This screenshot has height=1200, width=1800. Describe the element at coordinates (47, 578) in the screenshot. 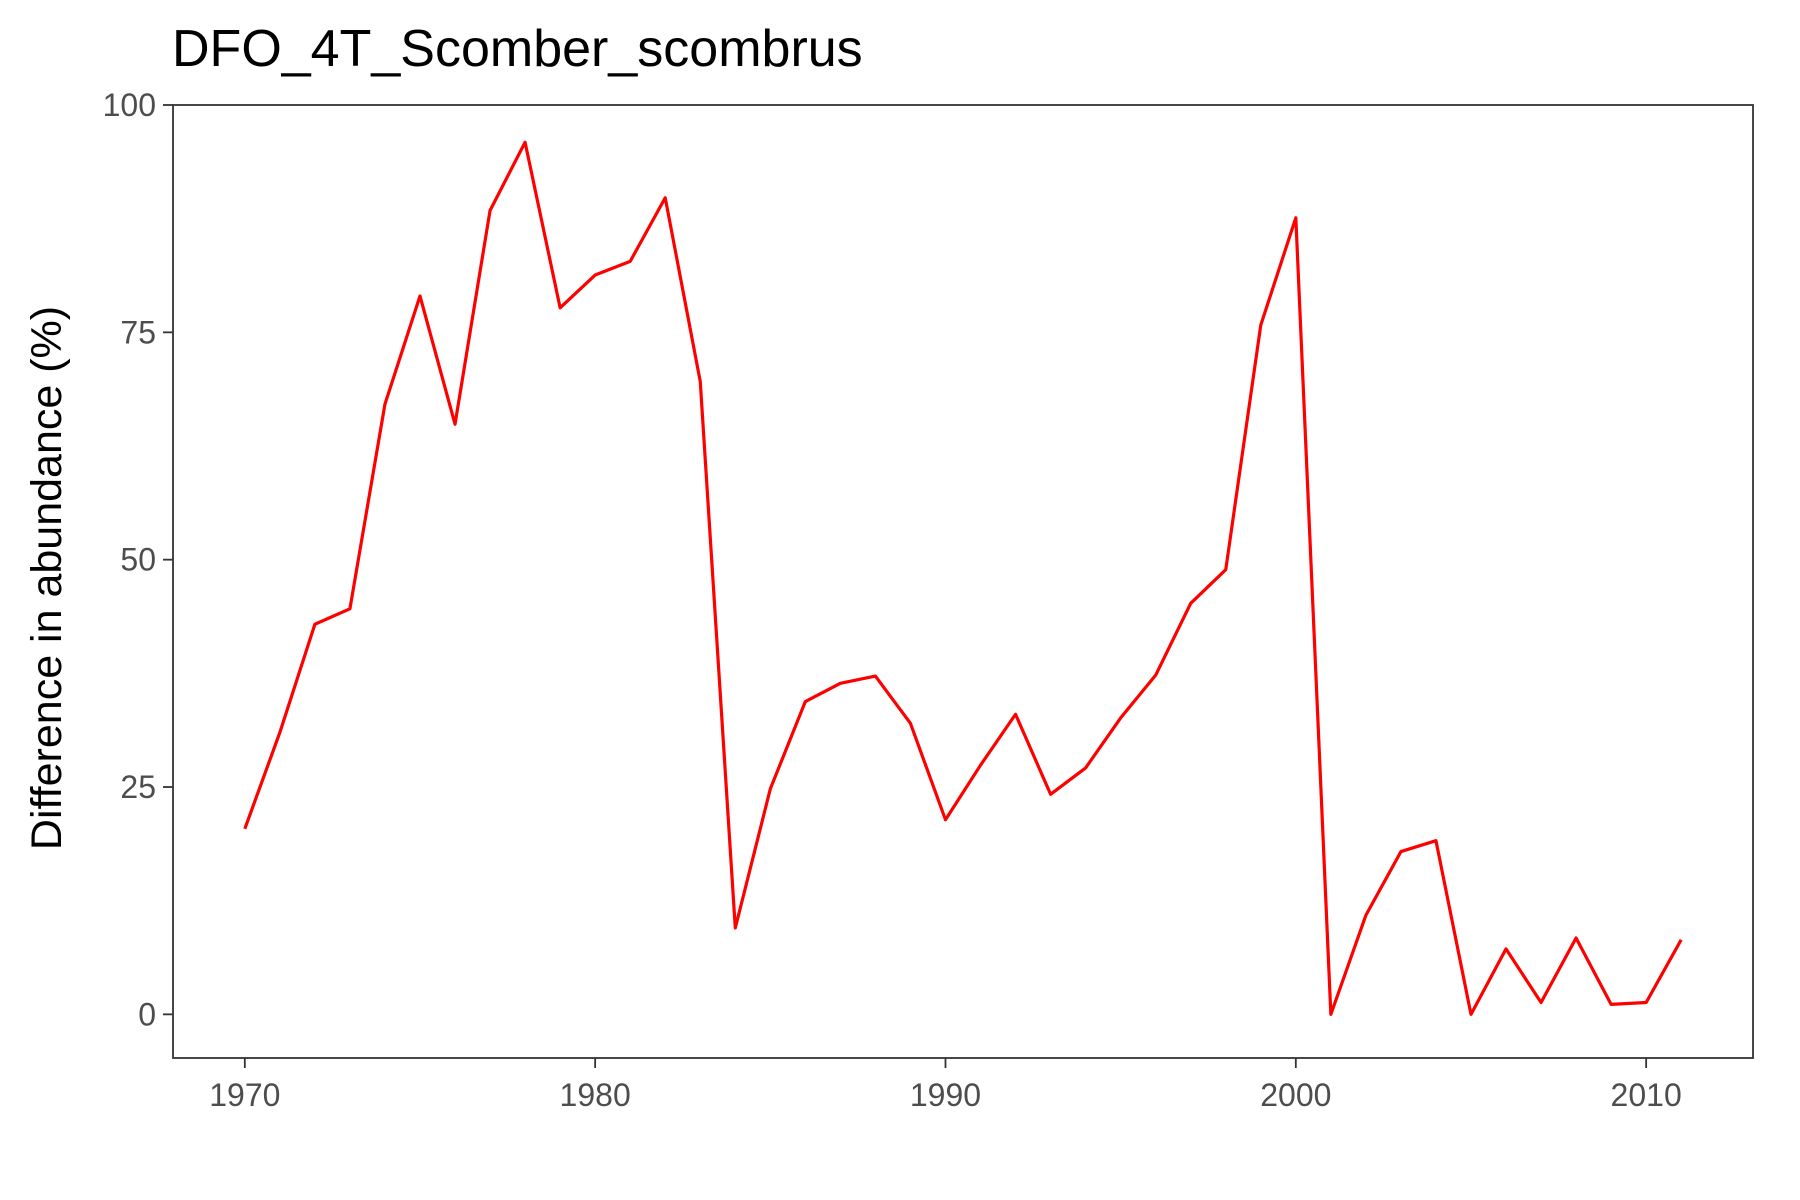

I see `y-axis-label: Difference in abundance (%)` at that location.